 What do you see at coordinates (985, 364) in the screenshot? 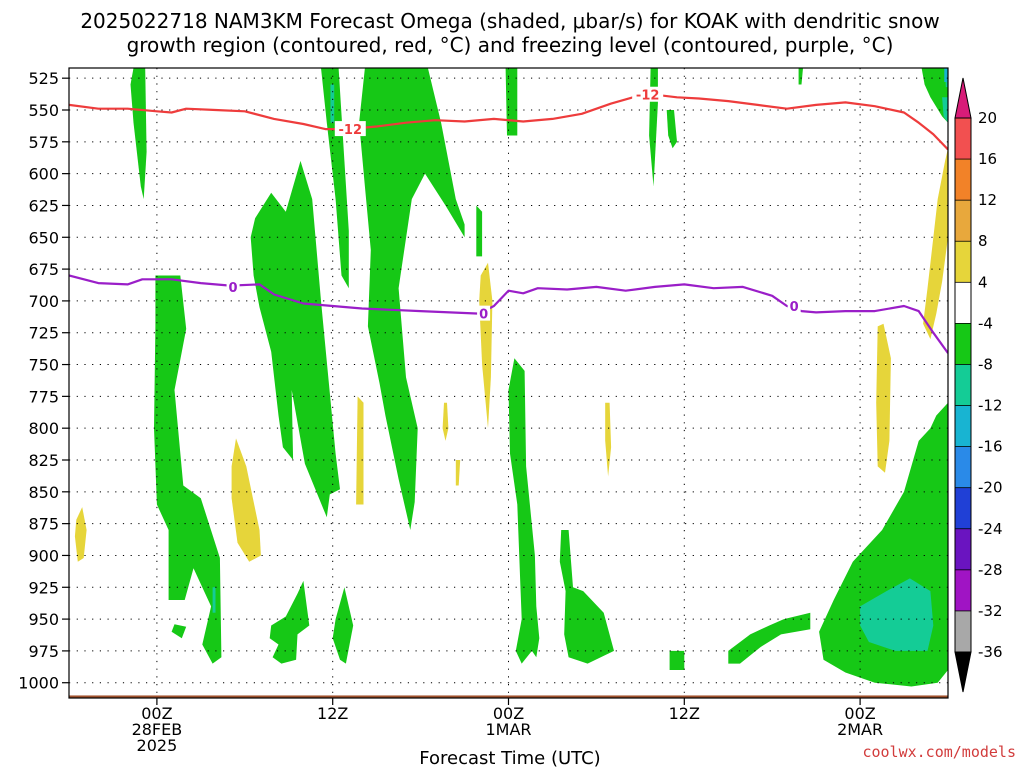
I see `colorbar-tick-label-6: -8` at bounding box center [985, 364].